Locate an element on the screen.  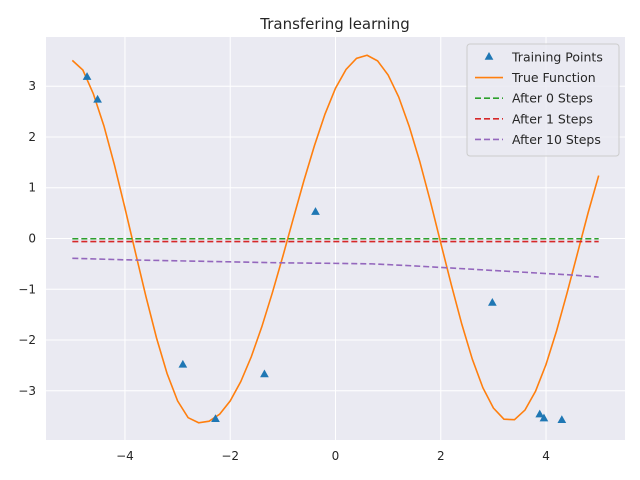
legend-box is located at coordinates (543, 100).